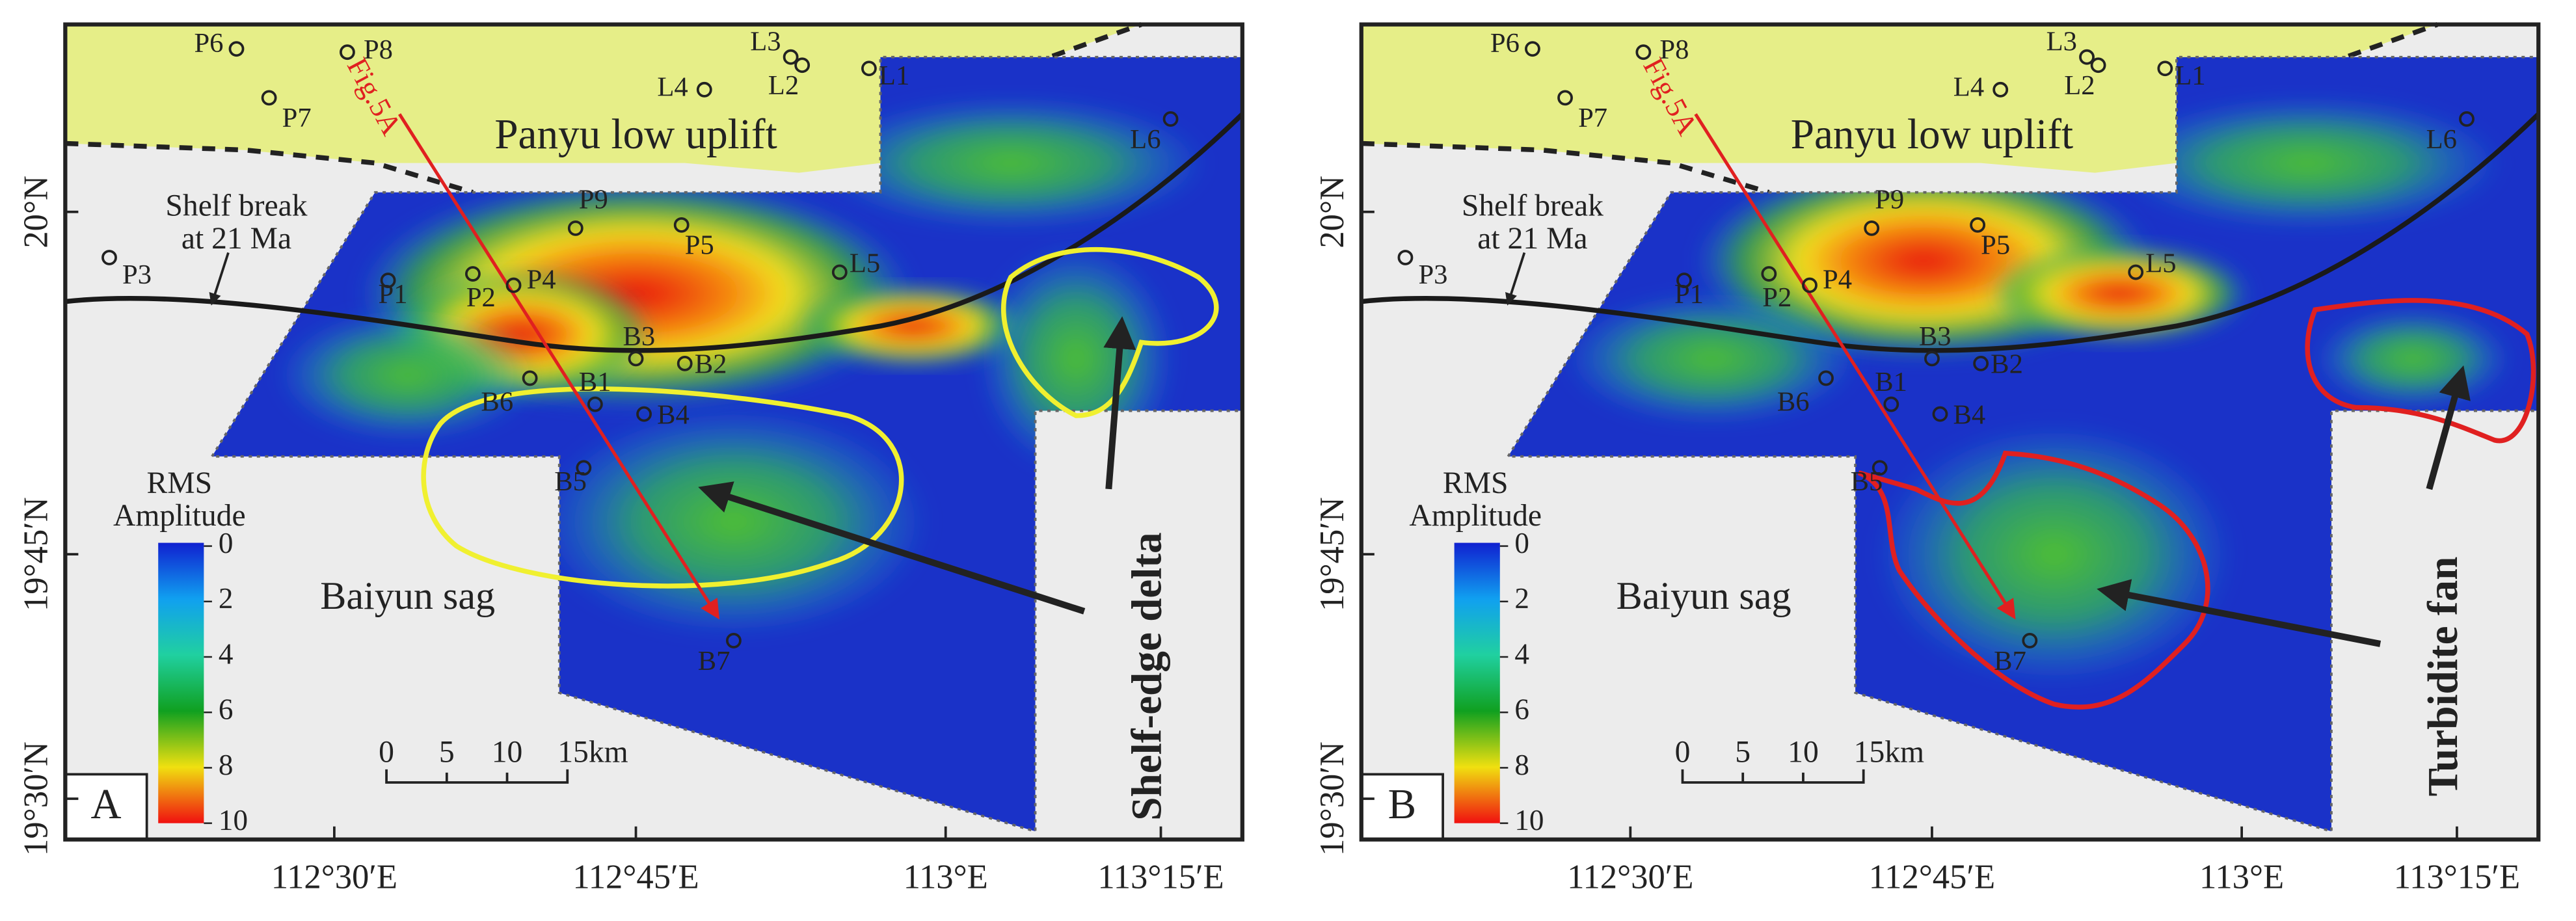 This screenshot has height=921, width=2576. Describe the element at coordinates (635, 877) in the screenshot. I see `lon-label: 112°45′E` at that location.